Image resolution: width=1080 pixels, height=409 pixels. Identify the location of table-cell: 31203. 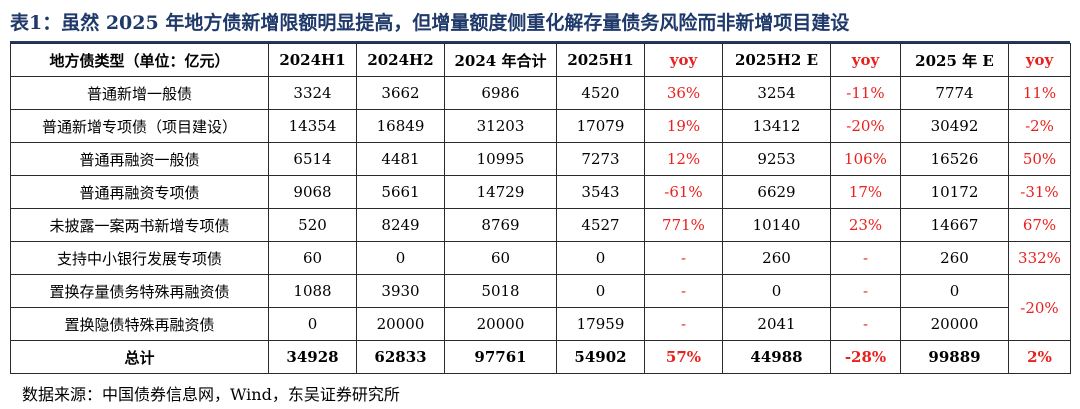
(500, 126).